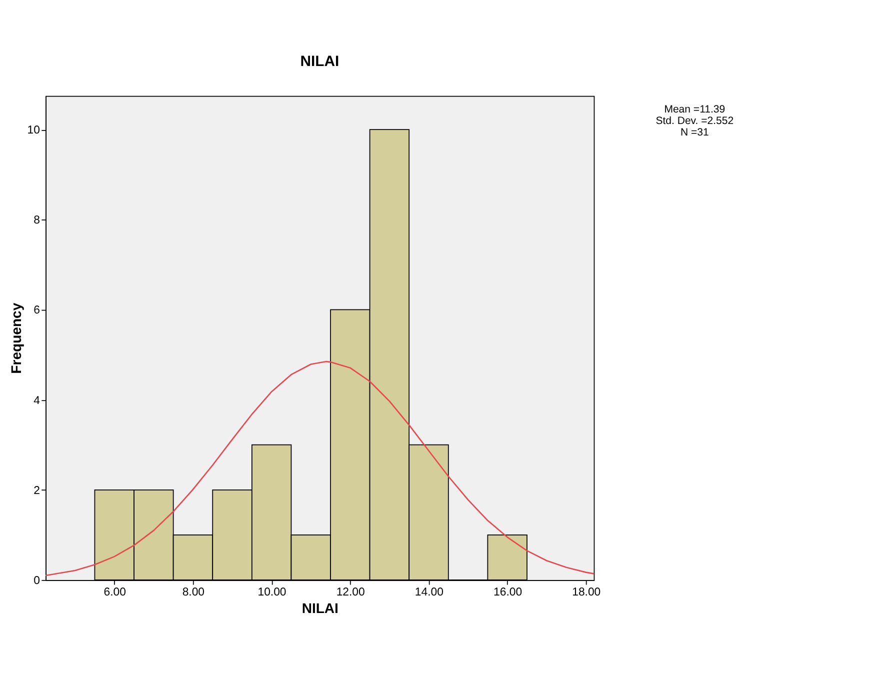 The width and height of the screenshot is (892, 693). I want to click on text: Std. Dev. =2.552, so click(695, 120).